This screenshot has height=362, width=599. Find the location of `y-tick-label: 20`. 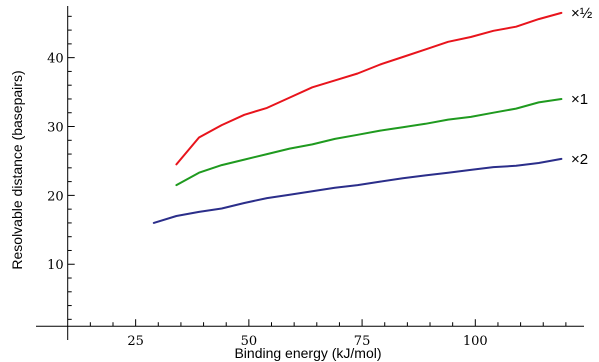

y-tick-label: 20 is located at coordinates (55, 196).